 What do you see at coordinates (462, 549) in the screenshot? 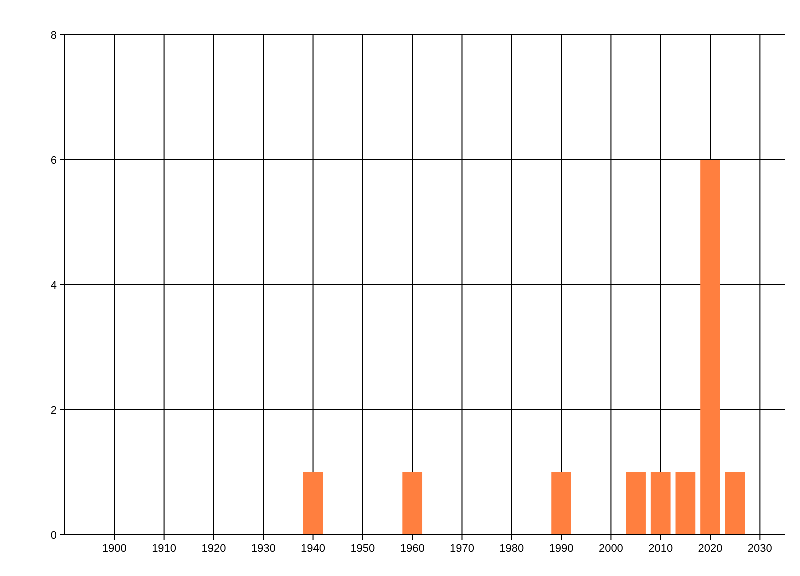
I see `x-tick-label: 1970` at bounding box center [462, 549].